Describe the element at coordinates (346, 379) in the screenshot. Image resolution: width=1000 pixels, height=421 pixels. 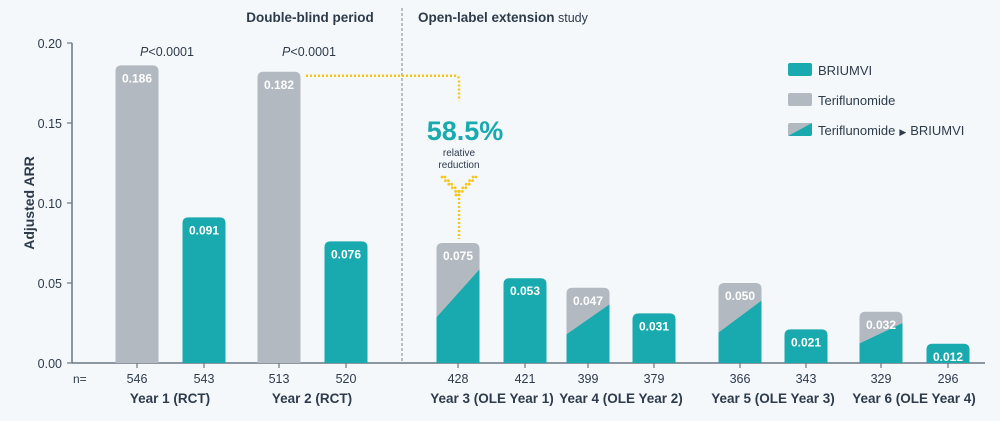
I see `n-value: 520` at that location.